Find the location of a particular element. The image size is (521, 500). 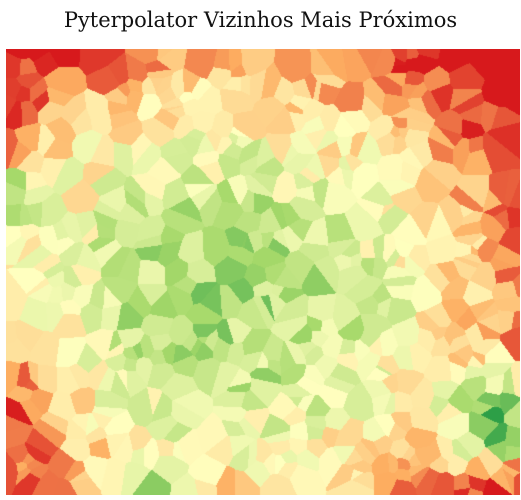

chart-title: Pyterpolator Vizinhos Mais Próximos is located at coordinates (260, 20).